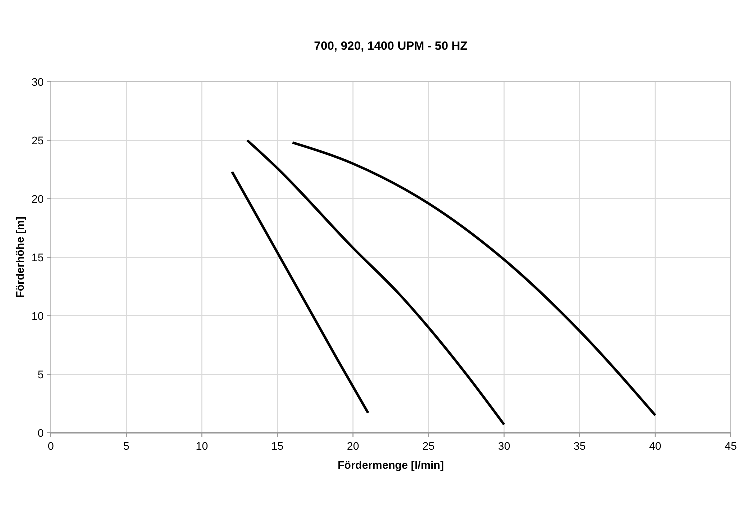 The image size is (750, 509). What do you see at coordinates (38, 142) in the screenshot?
I see `y-tick-label: 25` at bounding box center [38, 142].